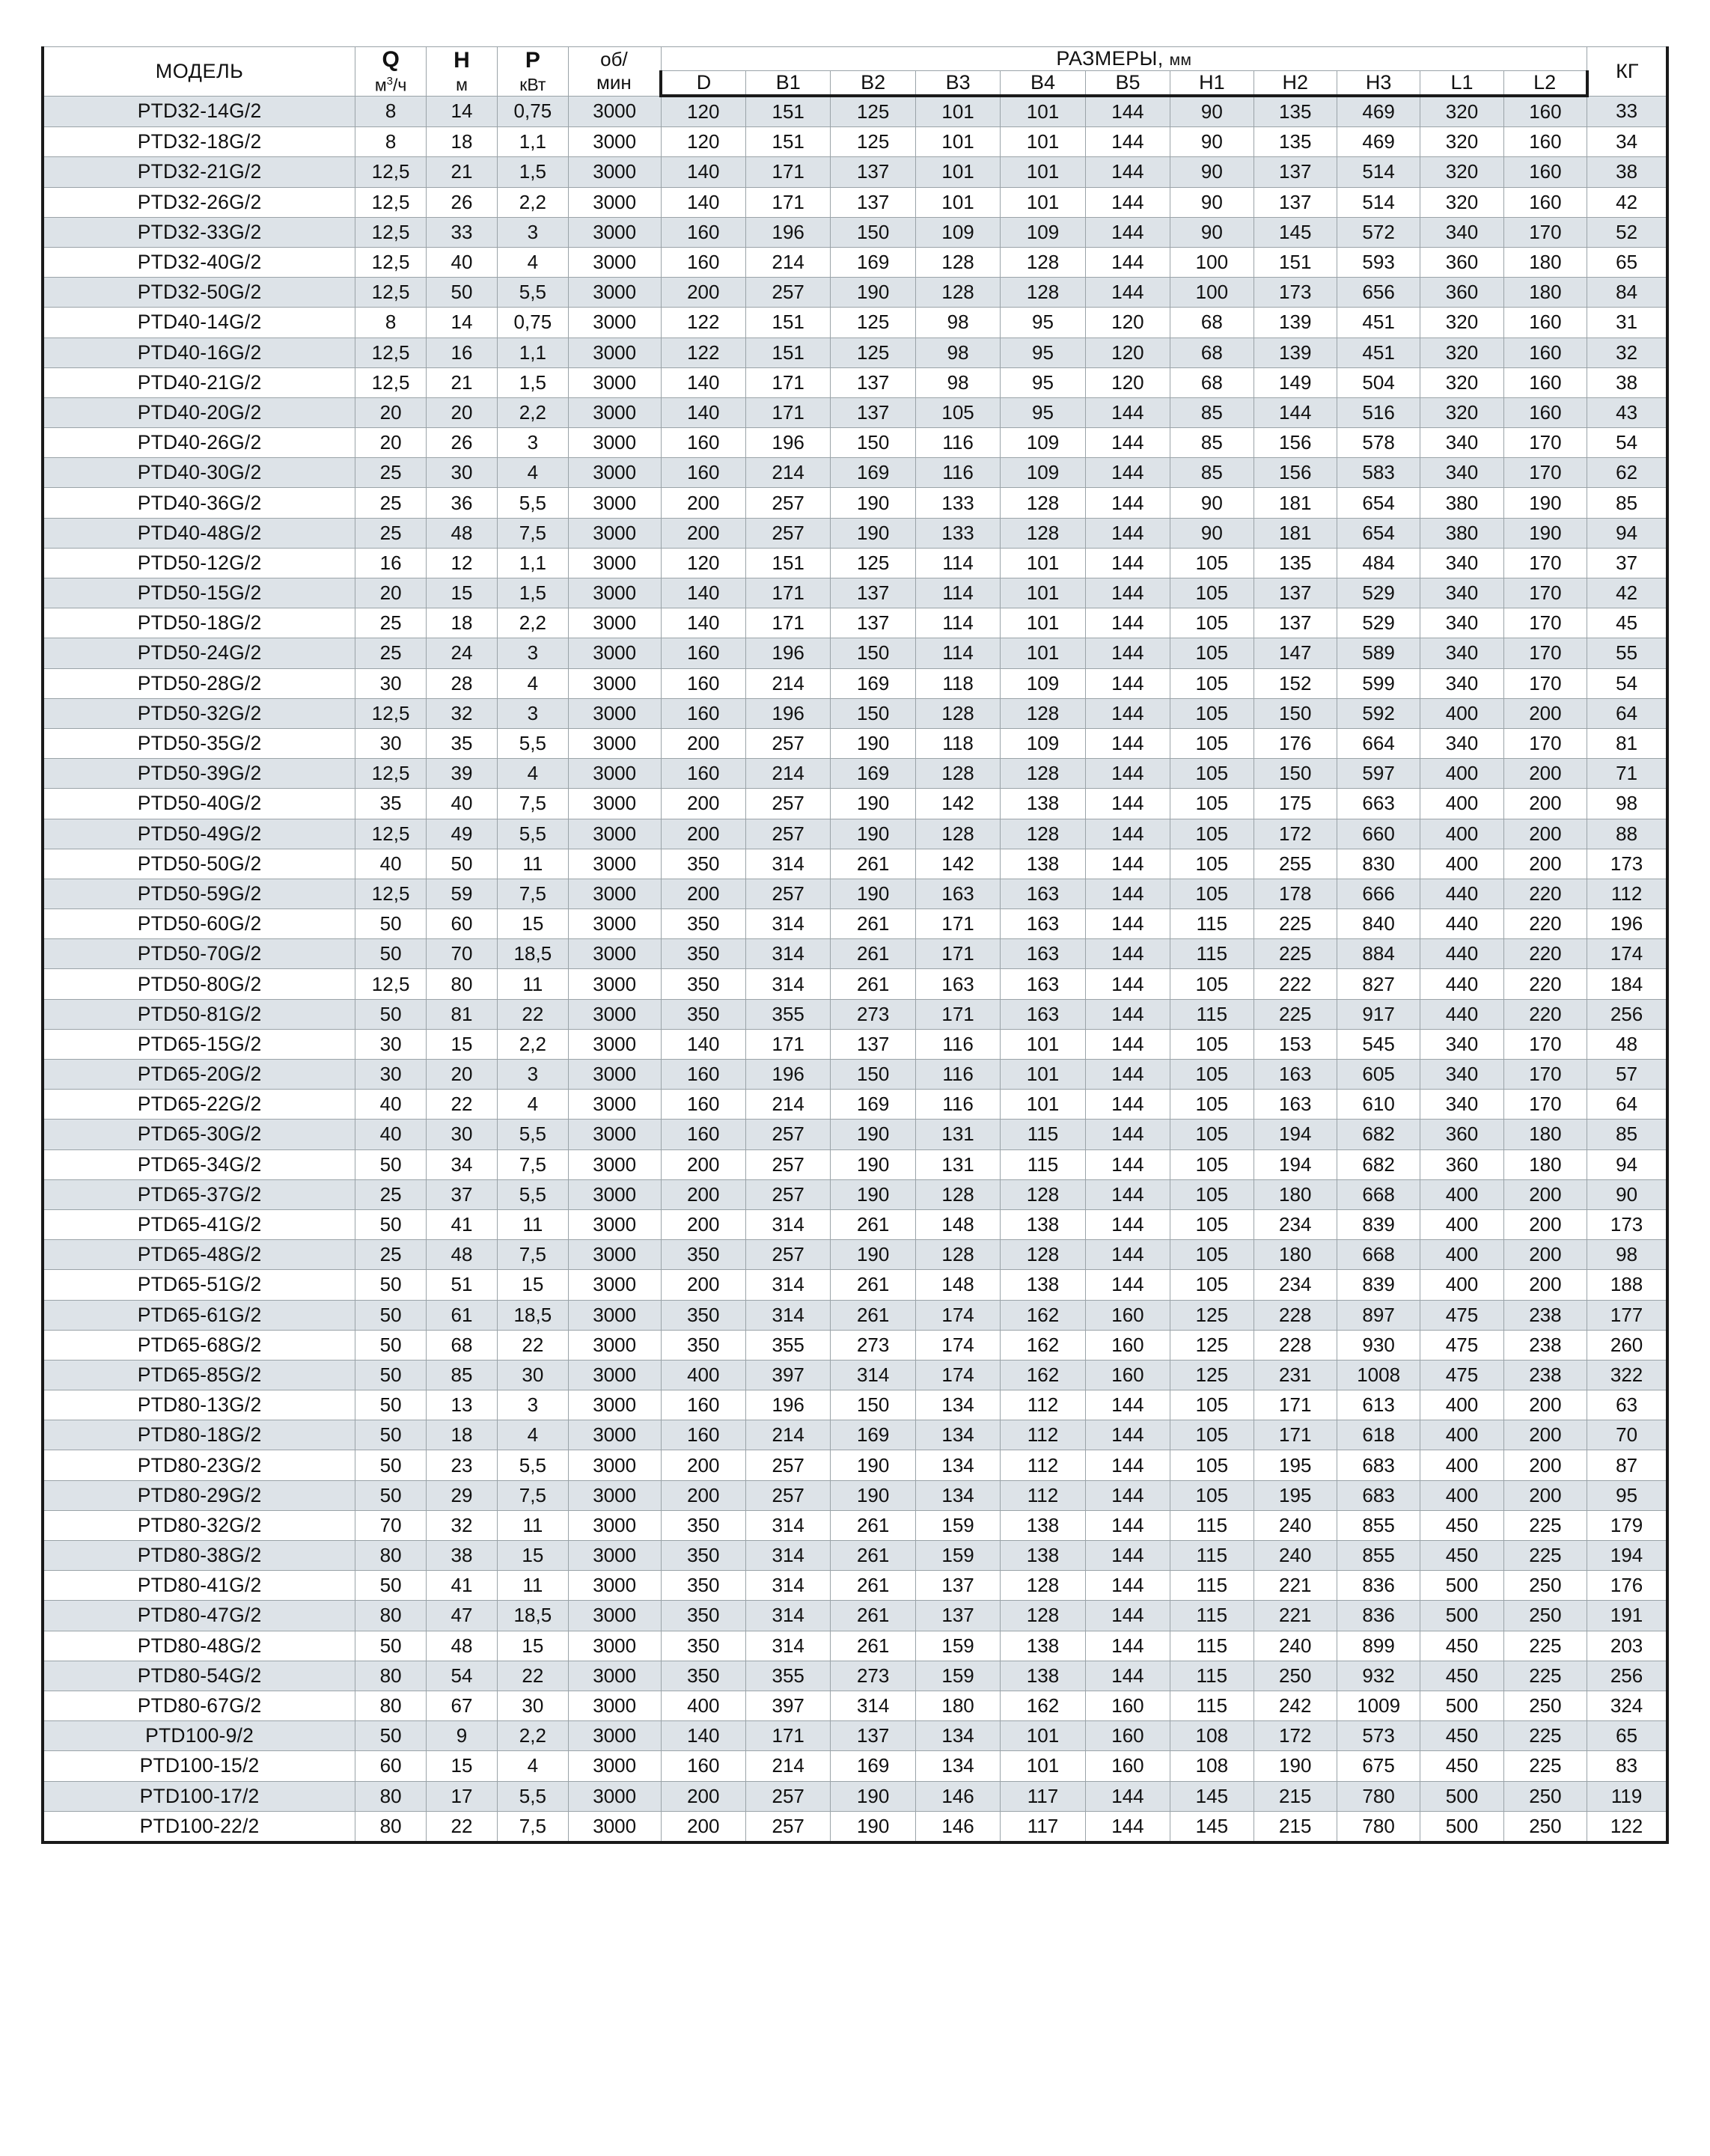  I want to click on cell-d: 160, so click(703, 1435).